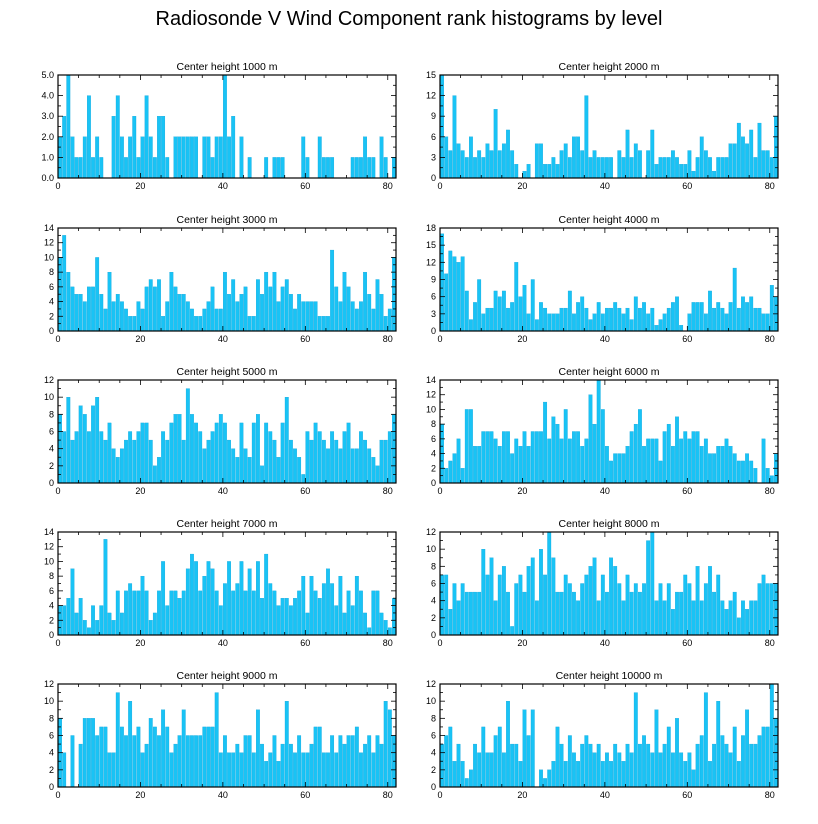  Describe the element at coordinates (609, 67) in the screenshot. I see `panel-title: Center height 2000 m` at that location.